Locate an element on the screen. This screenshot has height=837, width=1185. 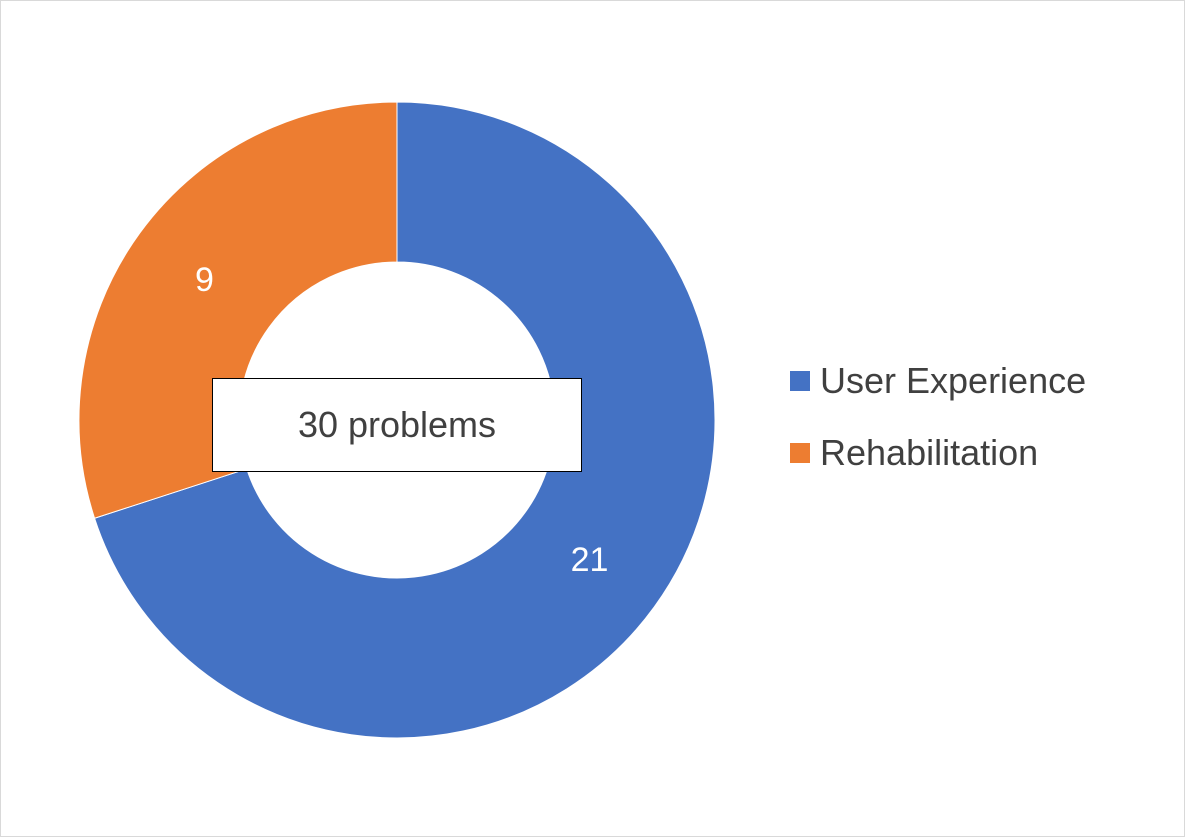
legend: User Experience Rehabilitation is located at coordinates (938, 430).